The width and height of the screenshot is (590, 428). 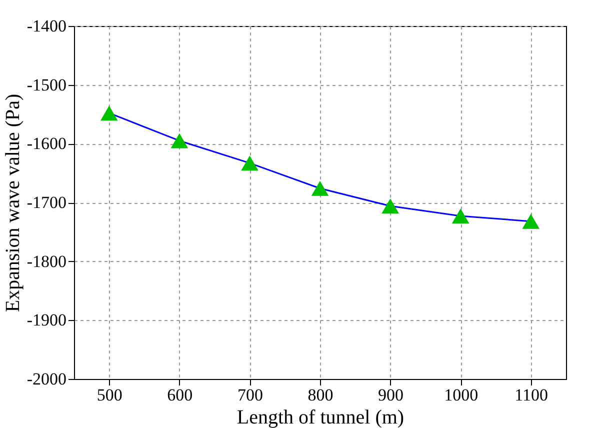 What do you see at coordinates (46, 84) in the screenshot?
I see `y-tick-label: -1500` at bounding box center [46, 84].